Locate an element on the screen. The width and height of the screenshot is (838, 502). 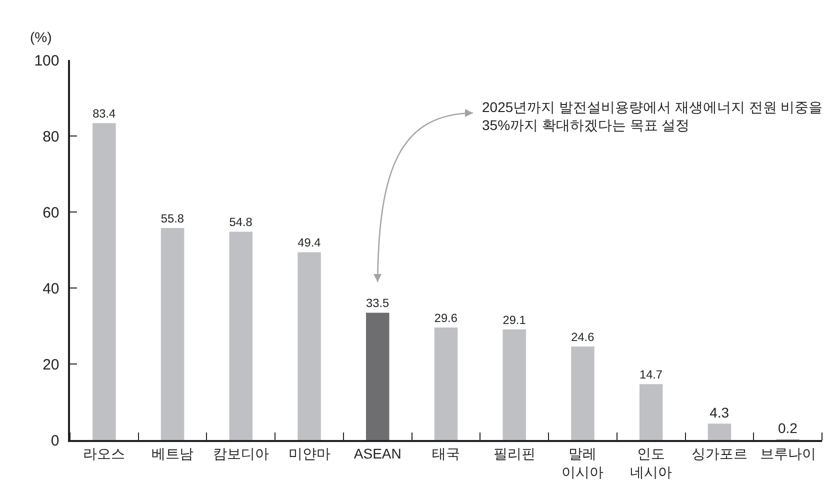
y-tick-label: 80 is located at coordinates (51, 137).